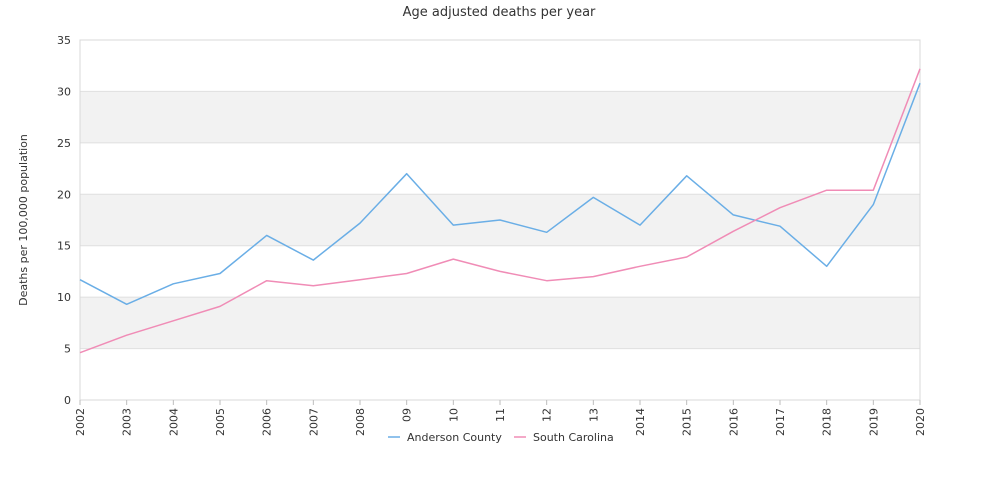  I want to click on x-tick-label: 2004, so click(173, 422).